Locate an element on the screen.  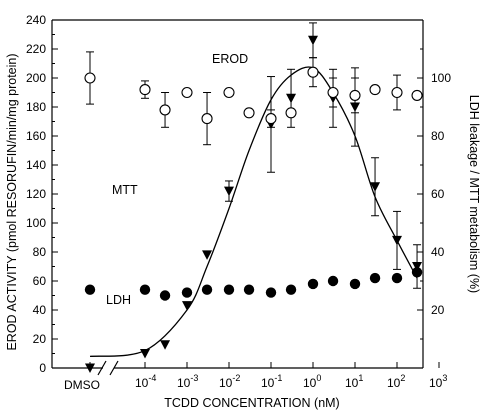
left-tick-label: 220 is located at coordinates (36, 49).